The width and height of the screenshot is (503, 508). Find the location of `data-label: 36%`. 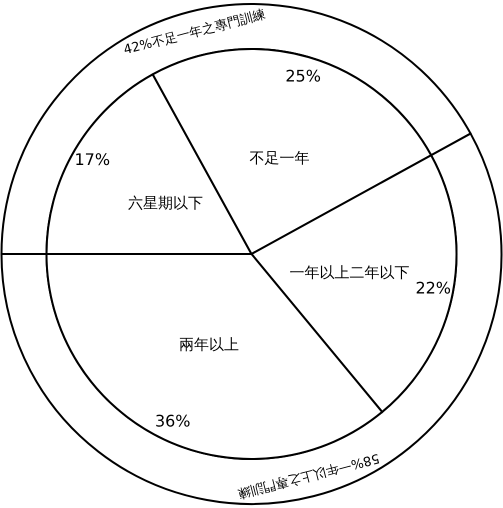

data-label: 36% is located at coordinates (172, 420).